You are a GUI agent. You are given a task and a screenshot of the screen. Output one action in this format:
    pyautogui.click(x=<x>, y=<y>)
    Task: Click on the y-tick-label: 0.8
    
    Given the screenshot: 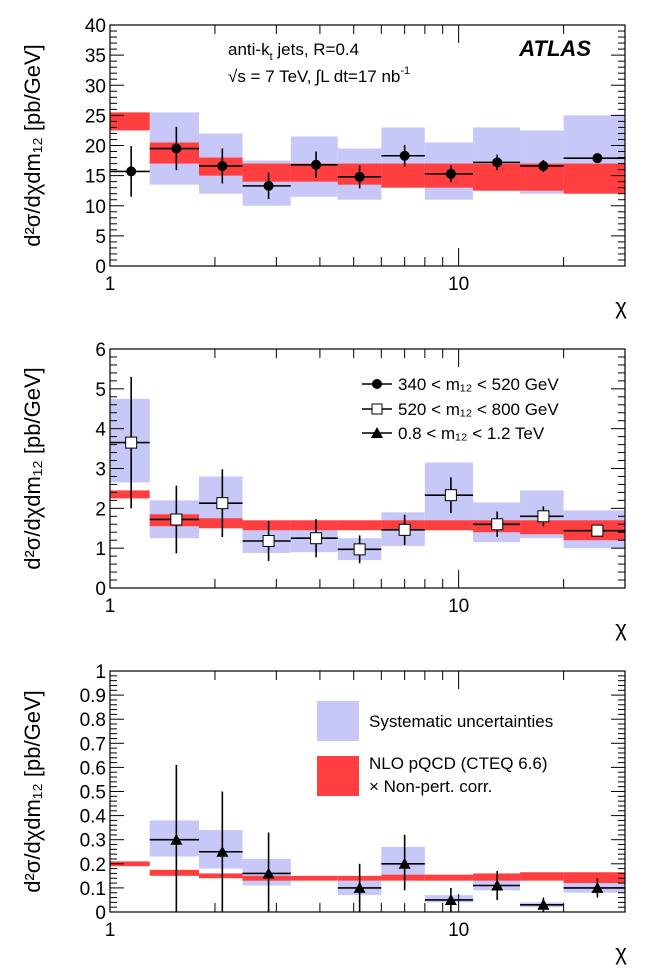 What is the action you would take?
    pyautogui.click(x=93, y=720)
    